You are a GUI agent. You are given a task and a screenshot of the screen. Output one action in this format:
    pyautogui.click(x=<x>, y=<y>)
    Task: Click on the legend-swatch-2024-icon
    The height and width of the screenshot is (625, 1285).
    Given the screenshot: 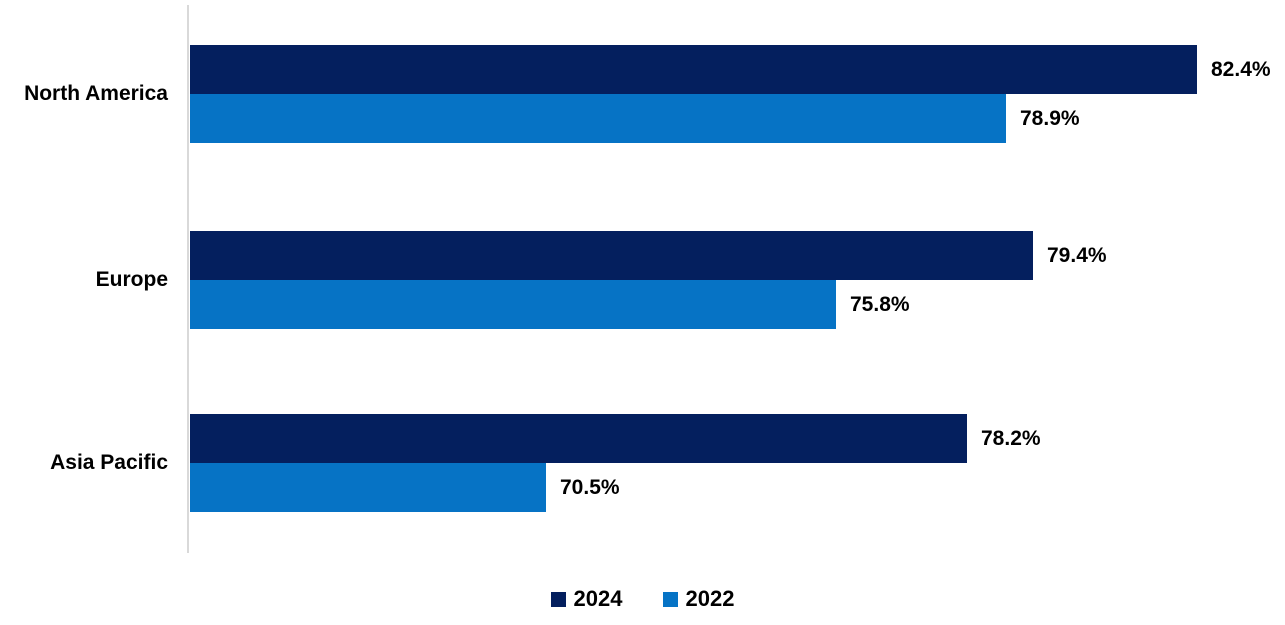 What is the action you would take?
    pyautogui.click(x=558, y=599)
    